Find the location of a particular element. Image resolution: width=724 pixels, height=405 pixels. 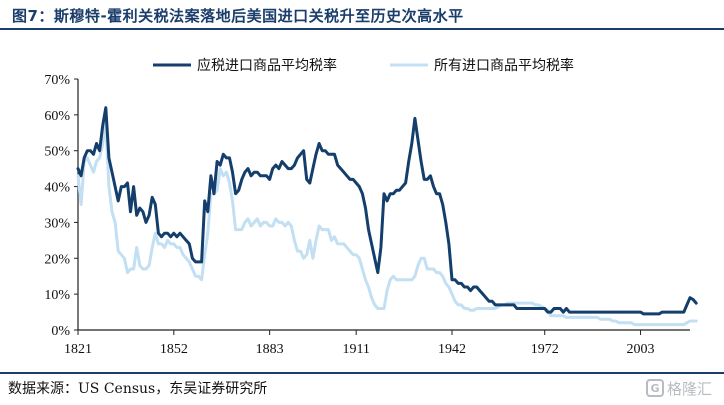

x-tick-label: 2003 is located at coordinates (641, 349).